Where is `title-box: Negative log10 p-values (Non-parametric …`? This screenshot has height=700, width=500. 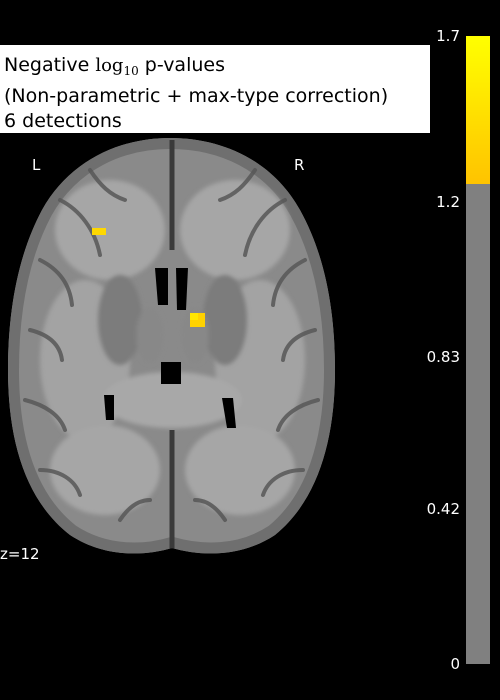
title-box: Negative log10 p-values (Non-parametric … is located at coordinates (215, 89).